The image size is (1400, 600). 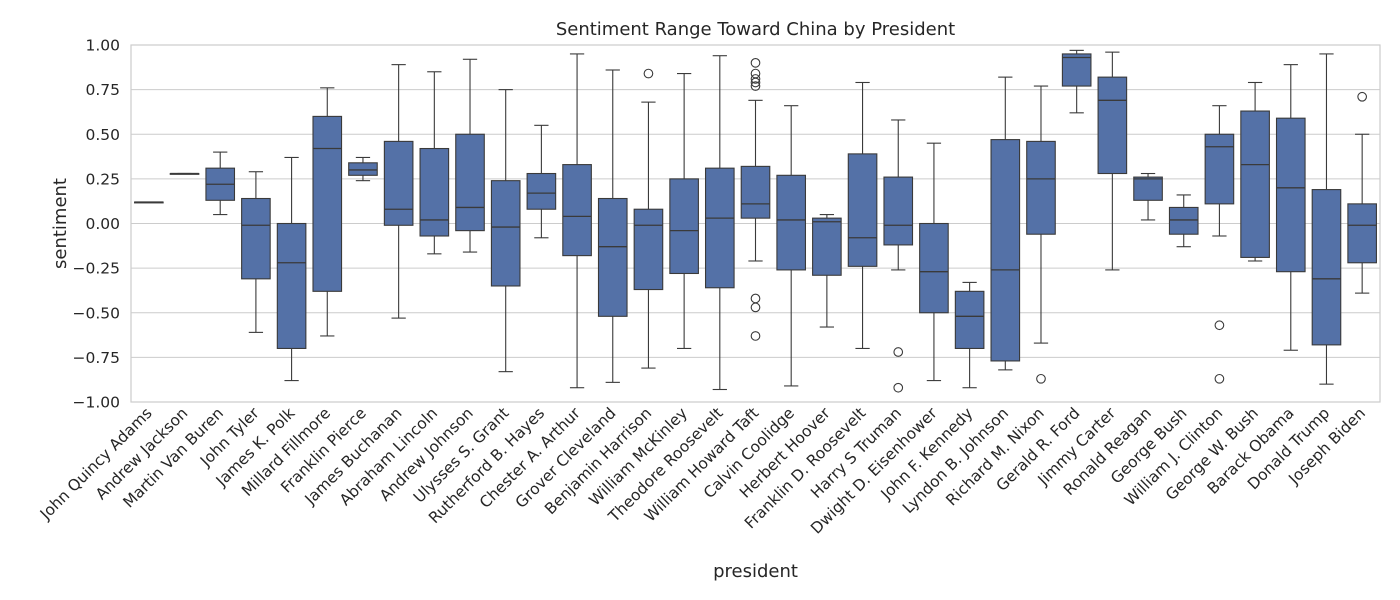 What do you see at coordinates (97, 269) in the screenshot?
I see `y-tick-label: −0.25` at bounding box center [97, 269].